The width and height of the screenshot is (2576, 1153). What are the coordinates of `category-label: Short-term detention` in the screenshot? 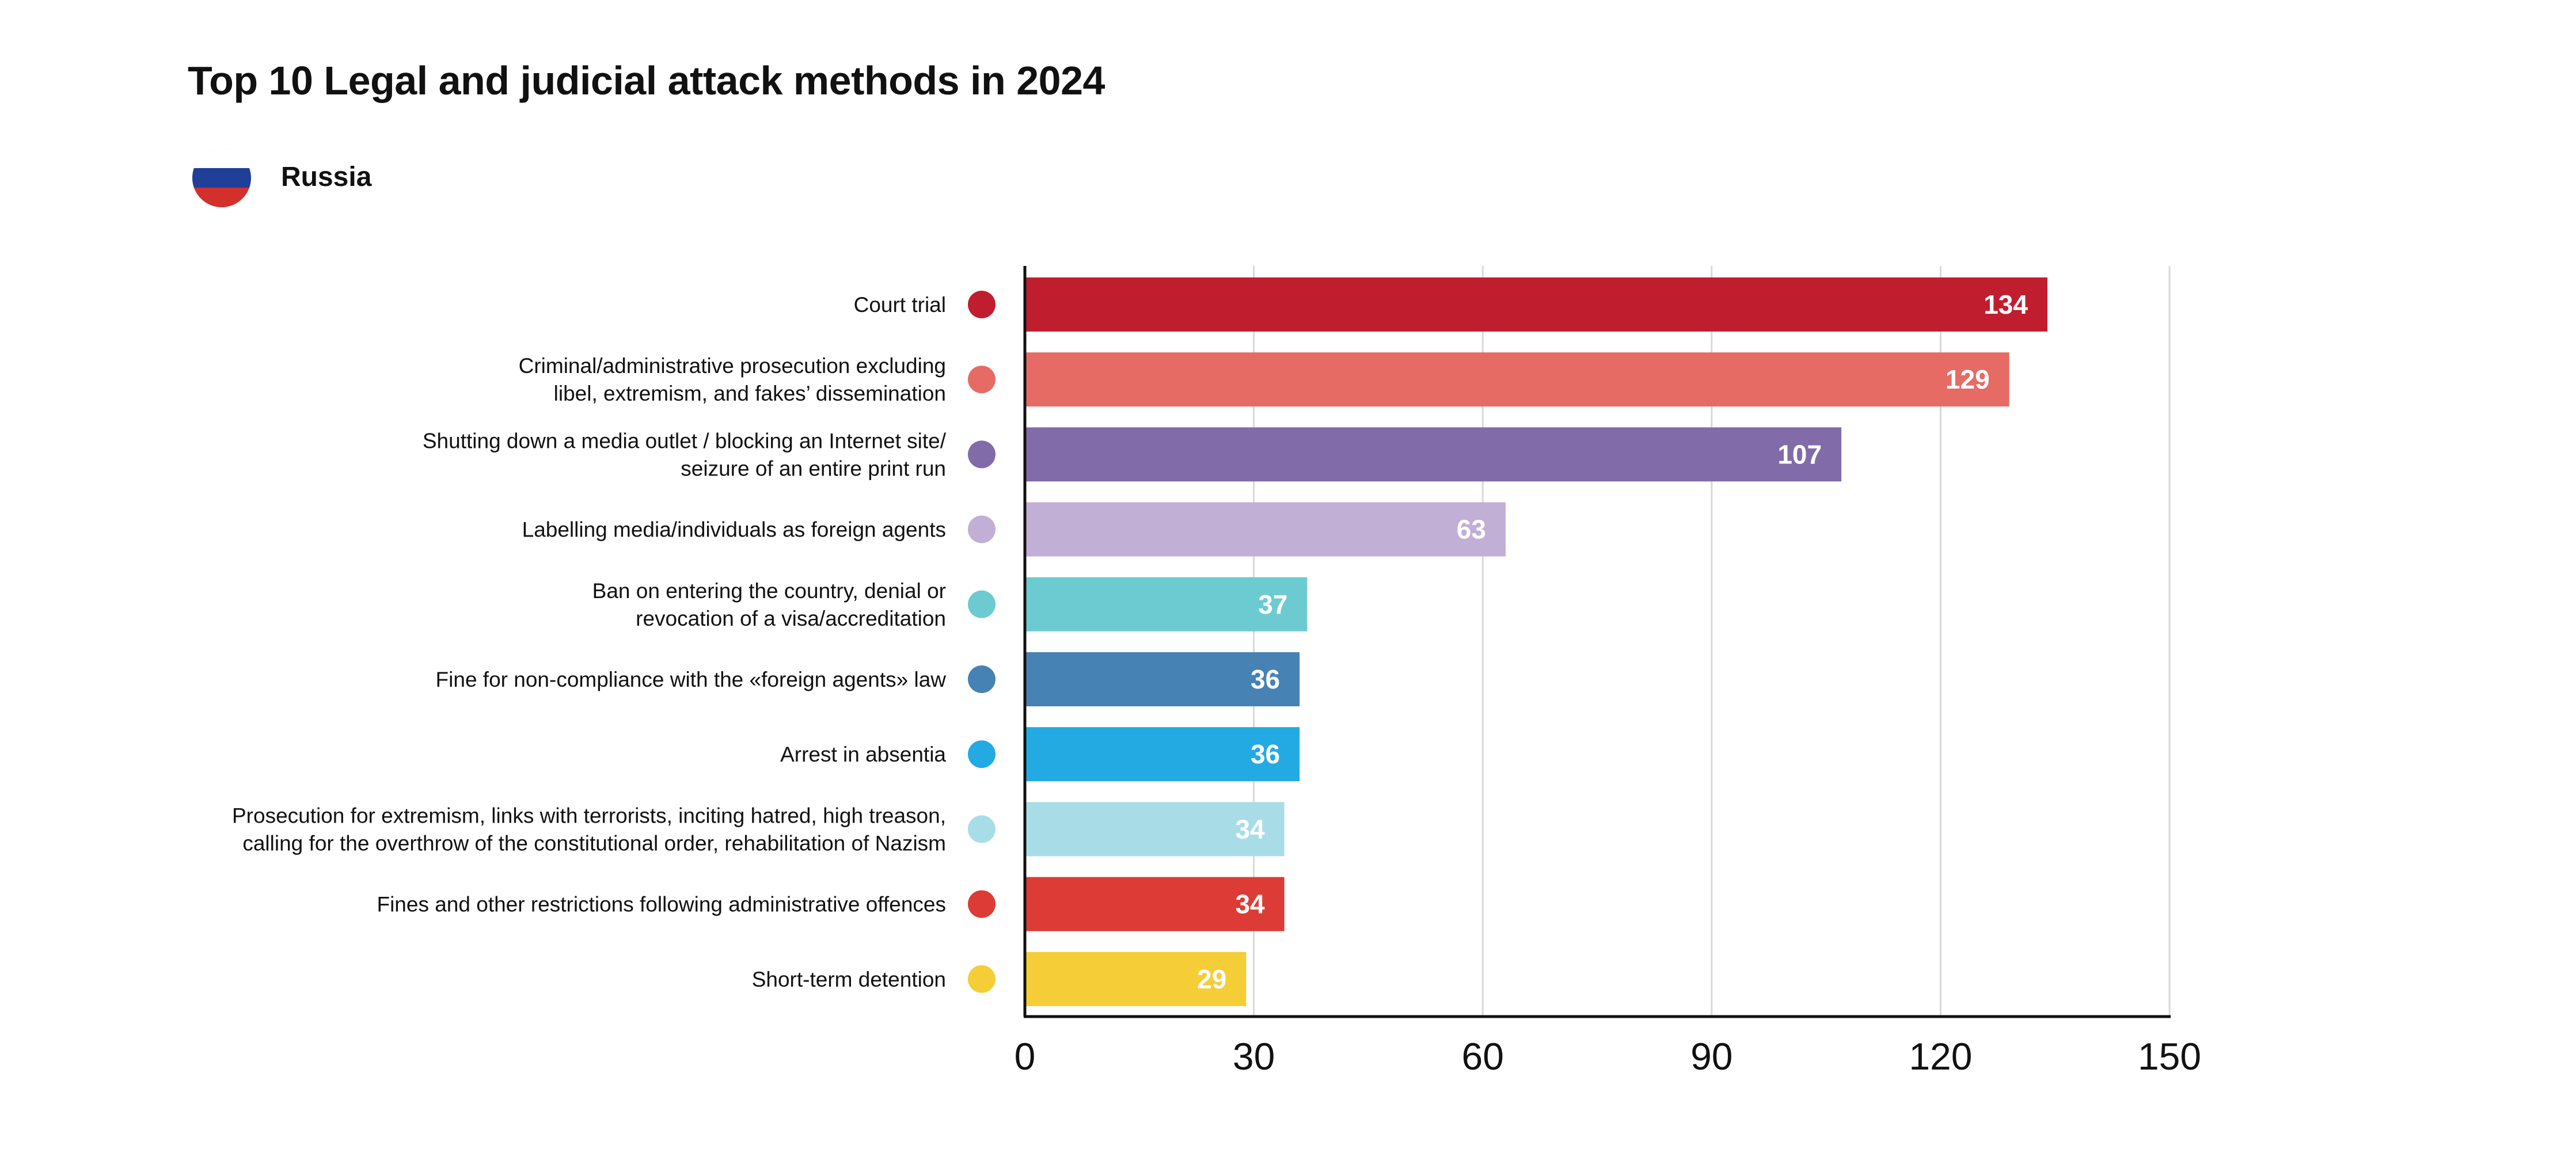 It's located at (849, 979).